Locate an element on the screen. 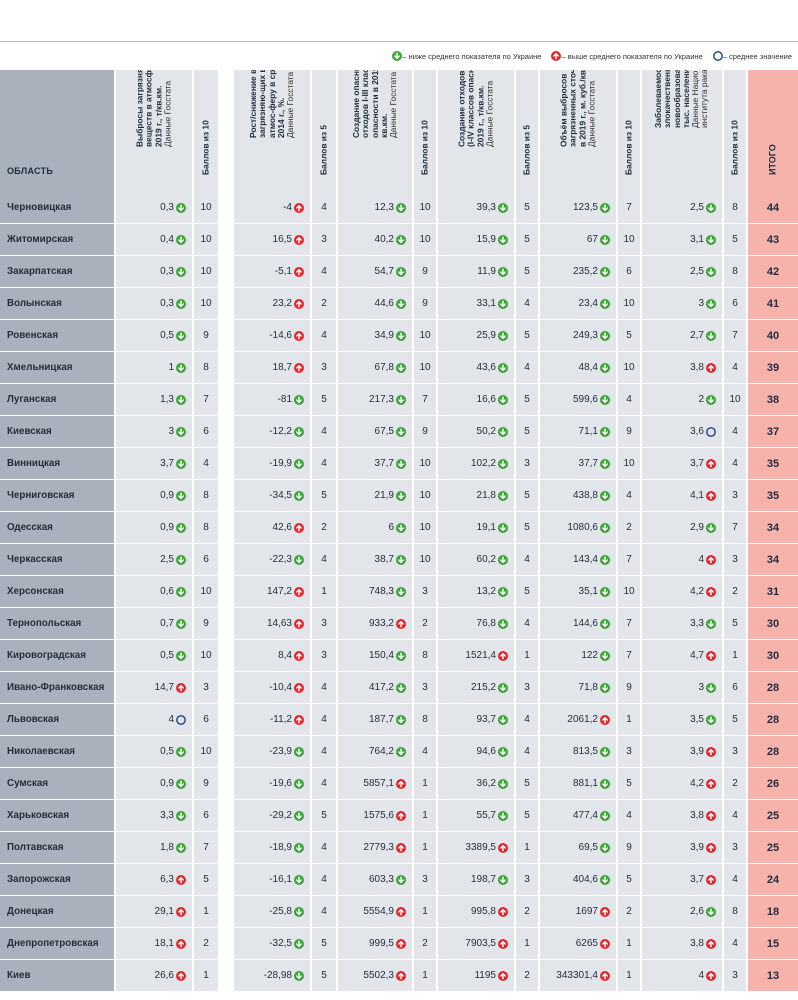  score-cell: 8 is located at coordinates (735, 207).